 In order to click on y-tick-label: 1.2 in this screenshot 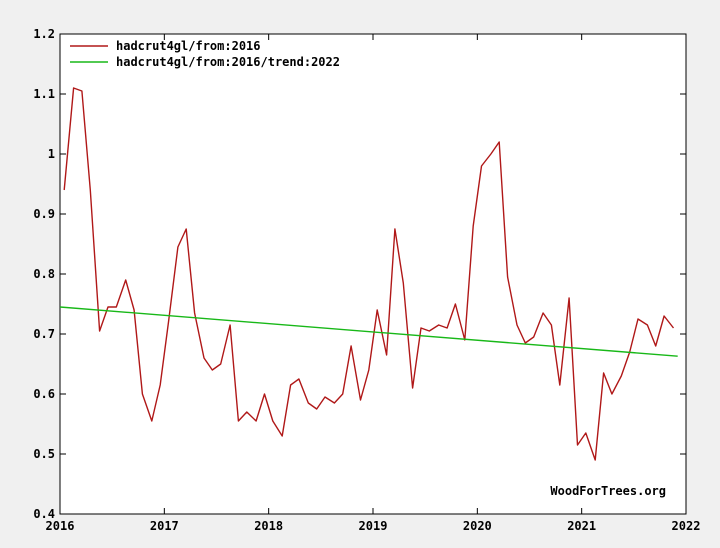, I will do `click(44, 34)`.